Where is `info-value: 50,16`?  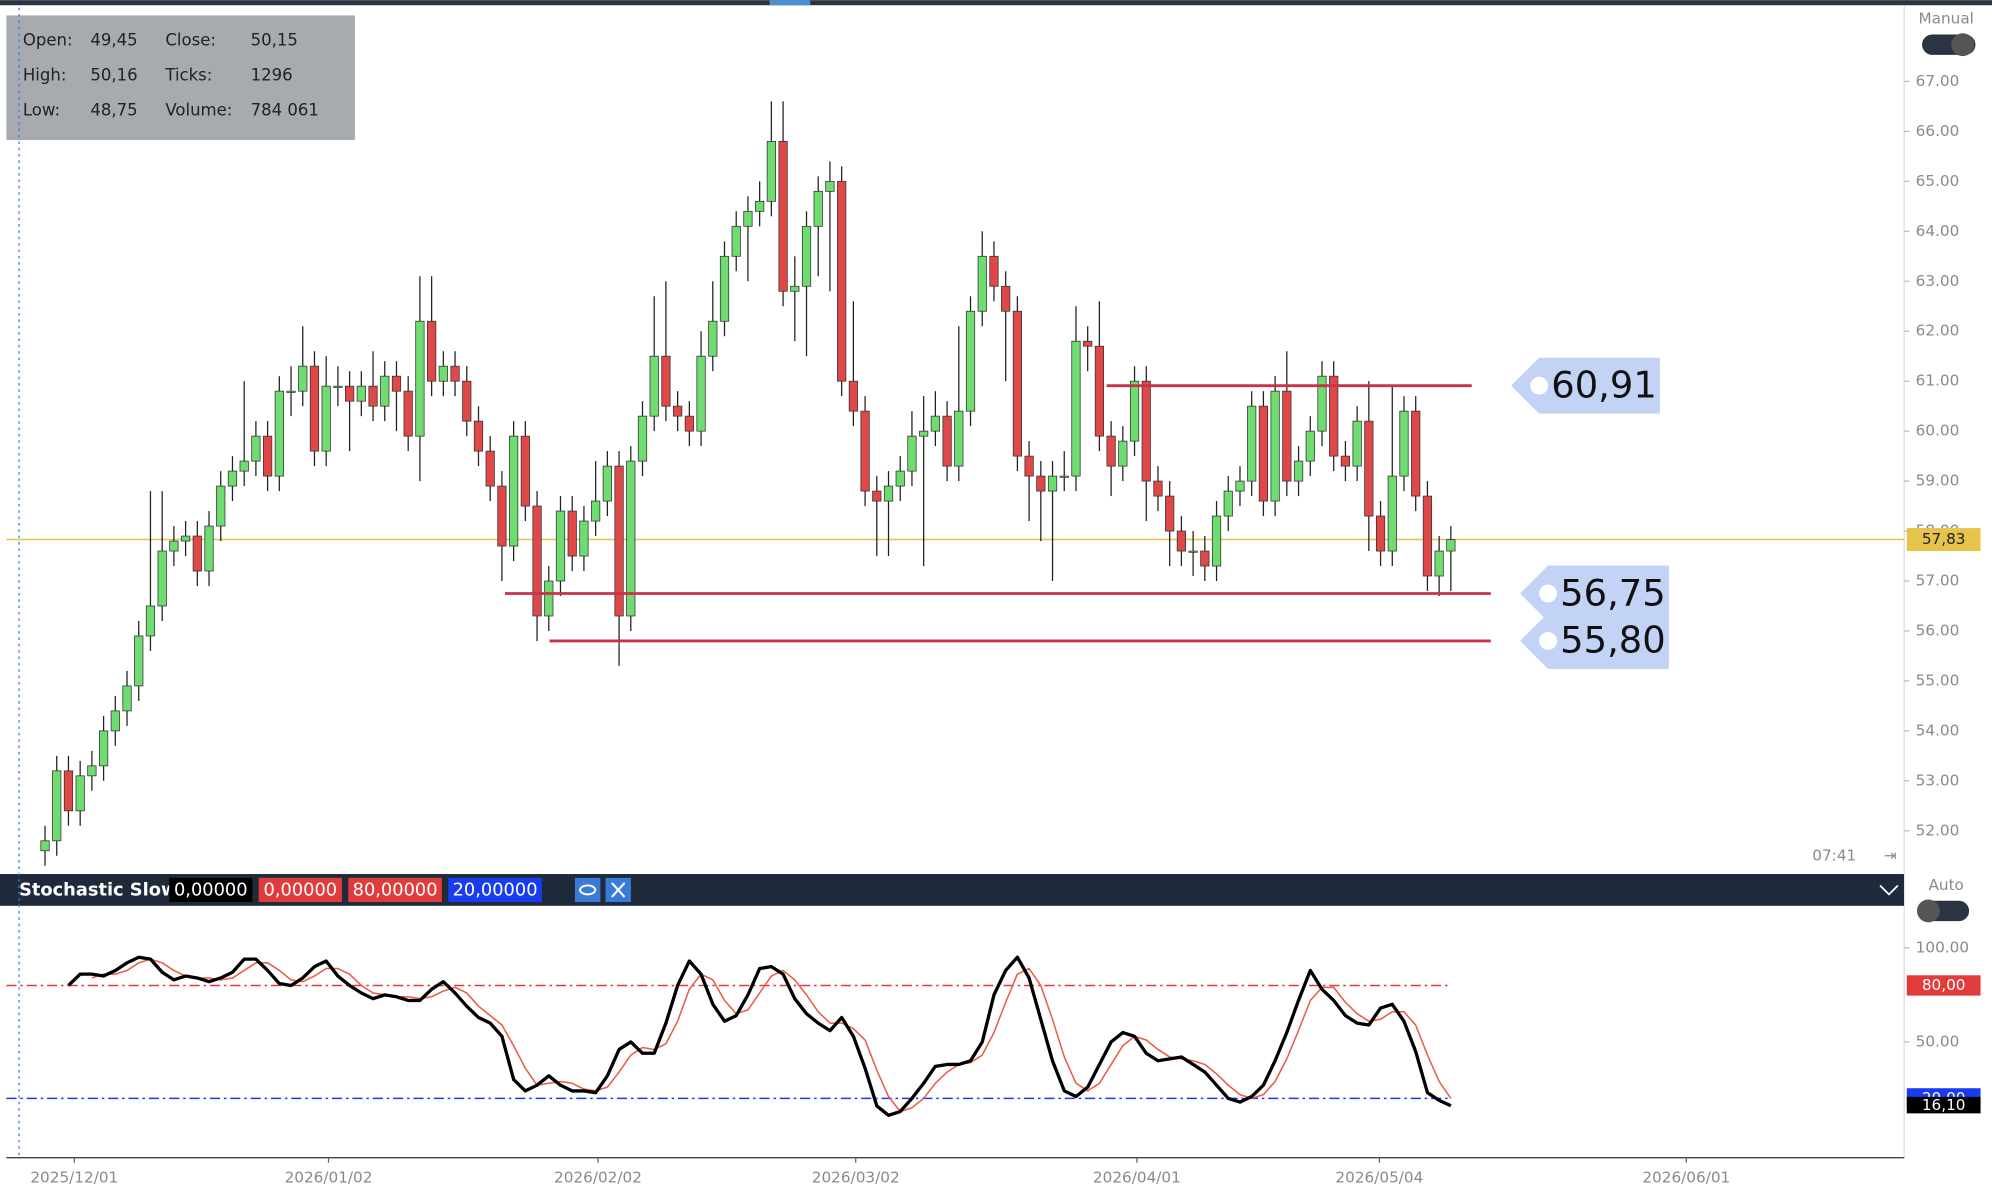
info-value: 50,16 is located at coordinates (113, 74).